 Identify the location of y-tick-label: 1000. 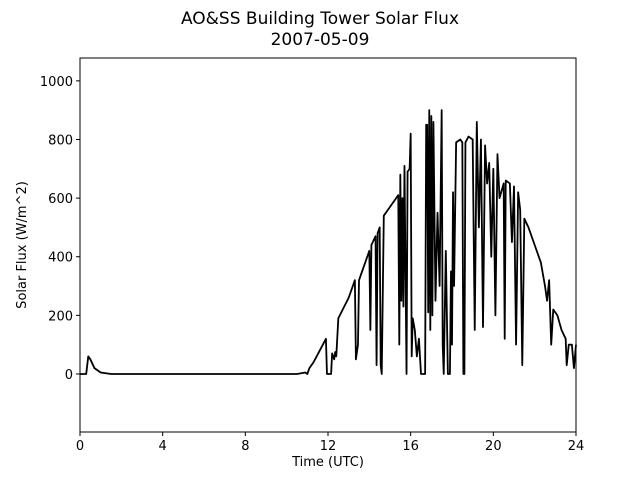
(56, 82).